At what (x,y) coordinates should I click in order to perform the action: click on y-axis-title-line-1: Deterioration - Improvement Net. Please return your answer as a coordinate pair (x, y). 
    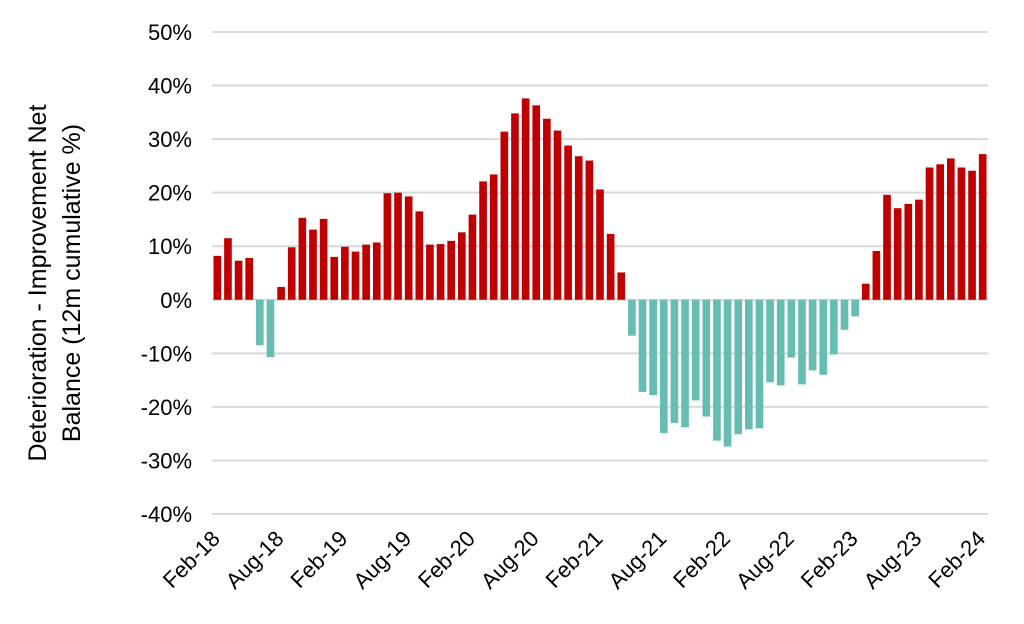
    Looking at the image, I should click on (38, 282).